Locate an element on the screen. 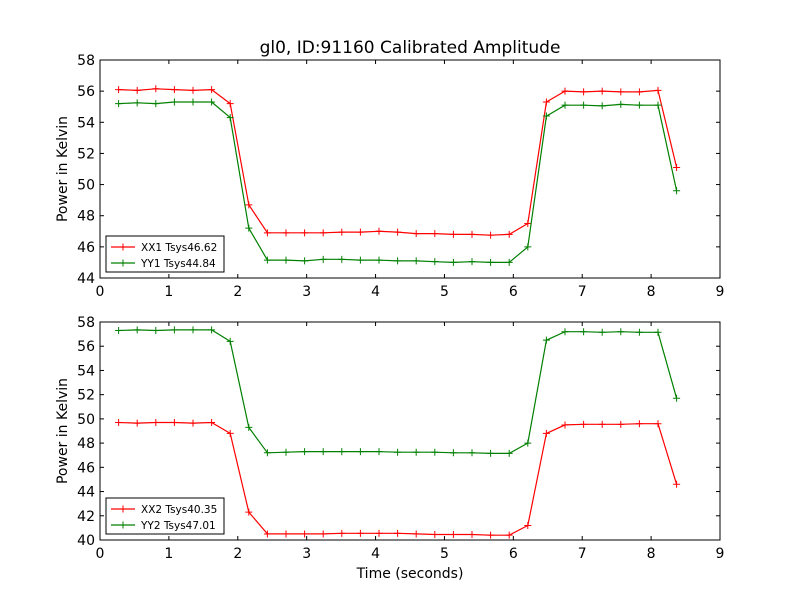  legend-label: XX1 Tsys46.62 is located at coordinates (179, 248).